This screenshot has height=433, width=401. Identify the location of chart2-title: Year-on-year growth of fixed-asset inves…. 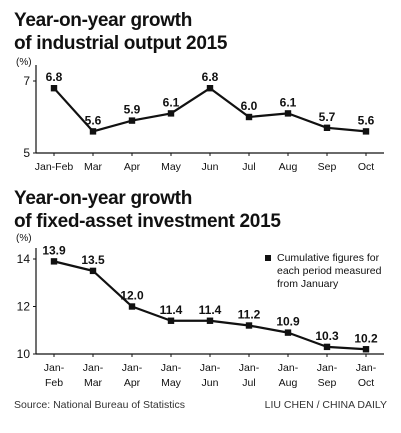
(147, 210).